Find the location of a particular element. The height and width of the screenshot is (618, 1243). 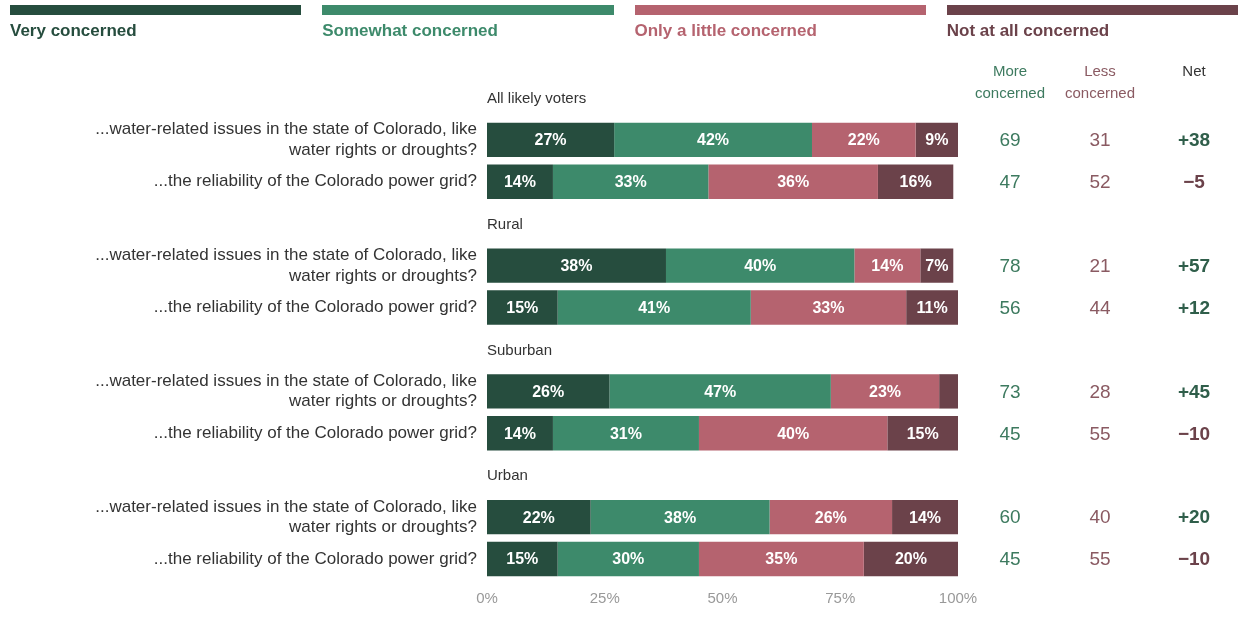

data-label: 41% is located at coordinates (654, 307).